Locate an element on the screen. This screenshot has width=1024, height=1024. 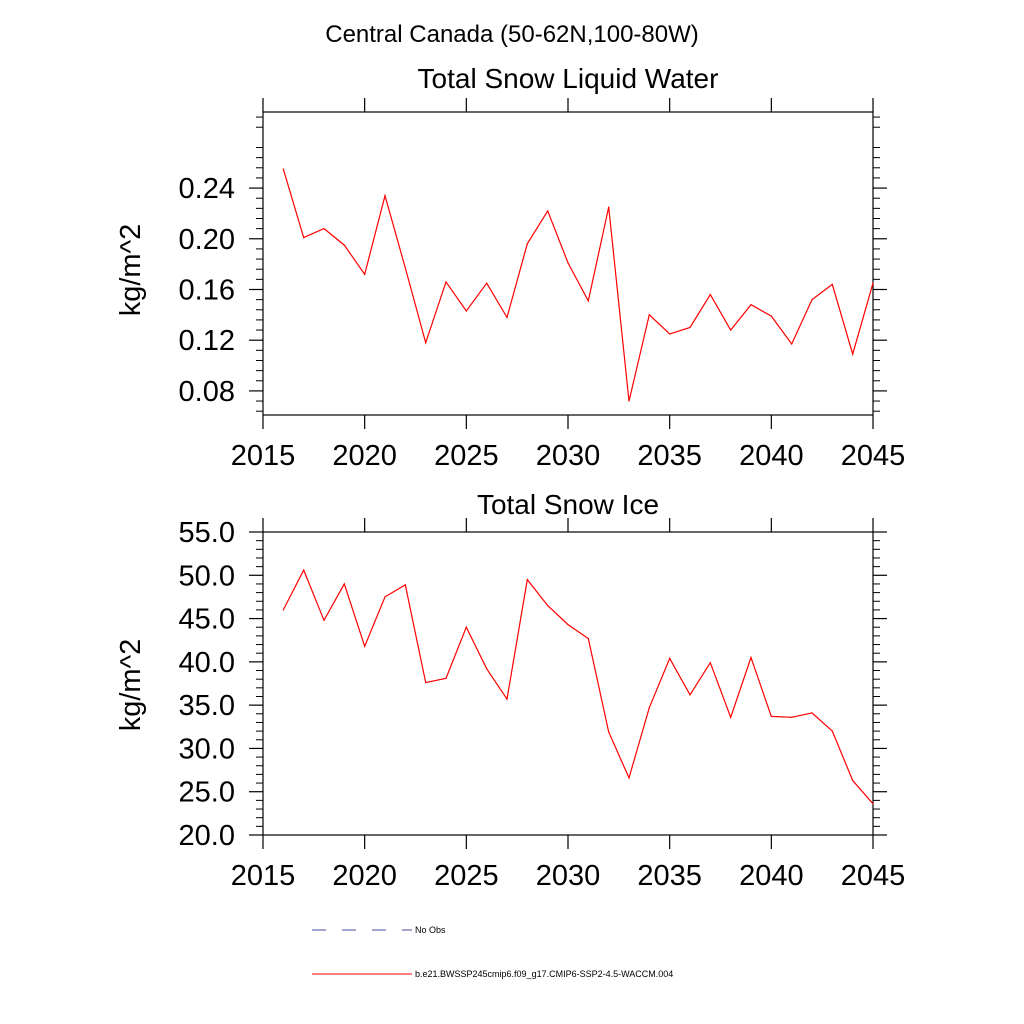
y-tick-label: 0.16 is located at coordinates (207, 290).